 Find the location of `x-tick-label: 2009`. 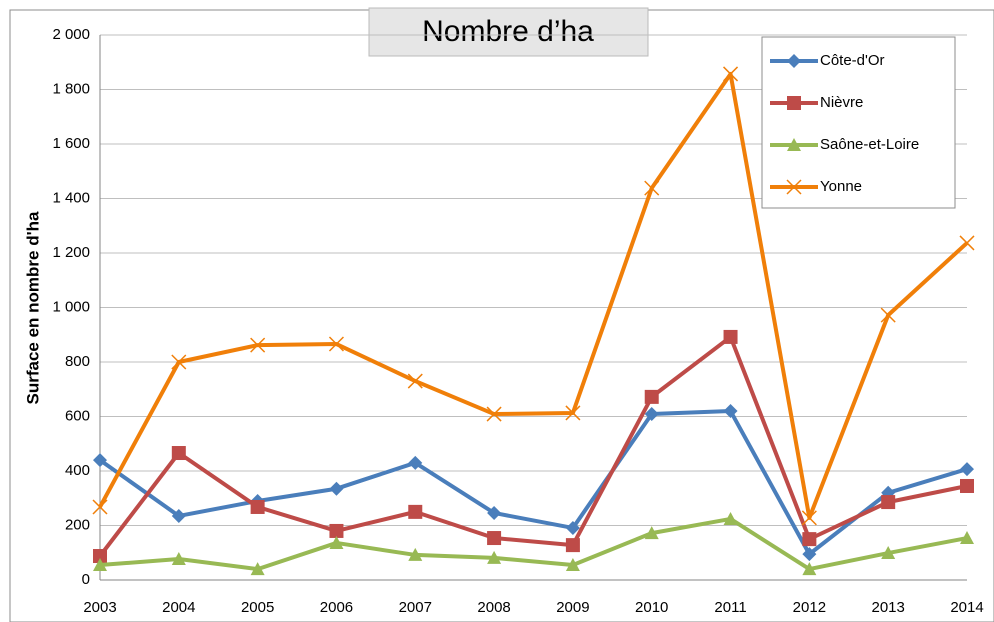

x-tick-label: 2009 is located at coordinates (572, 607).